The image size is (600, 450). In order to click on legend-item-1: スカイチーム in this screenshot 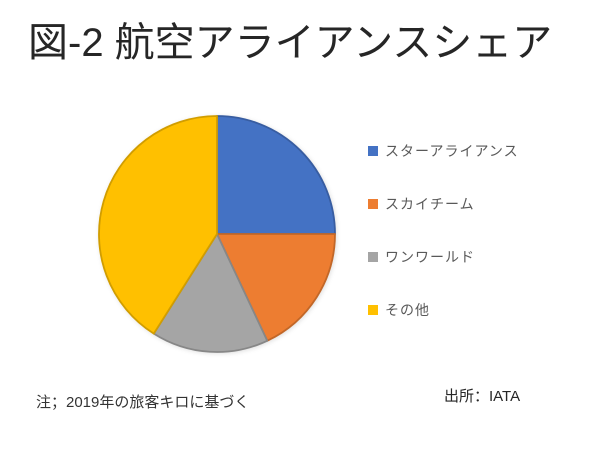, I will do `click(443, 203)`.